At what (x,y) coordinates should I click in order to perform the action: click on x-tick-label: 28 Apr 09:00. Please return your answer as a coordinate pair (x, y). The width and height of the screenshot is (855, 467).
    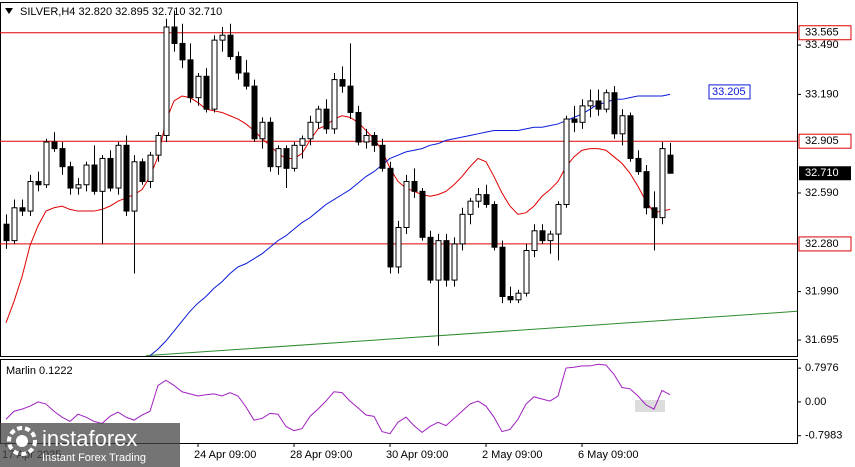
    Looking at the image, I should click on (321, 455).